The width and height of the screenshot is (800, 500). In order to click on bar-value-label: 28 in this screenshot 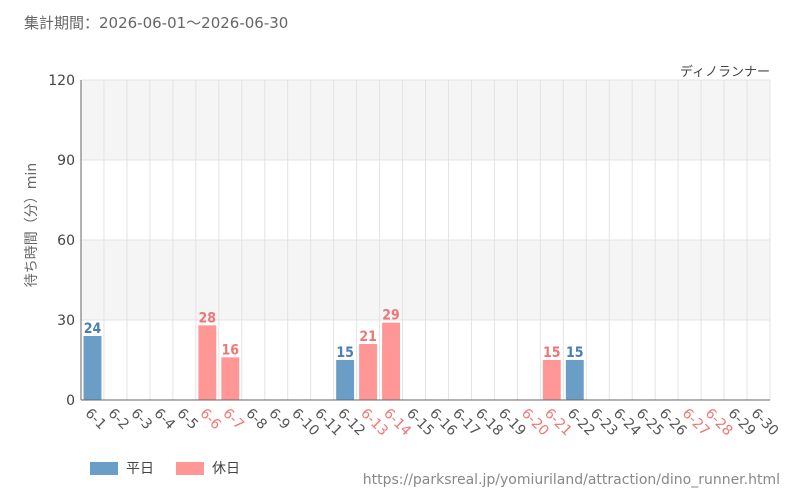, I will do `click(208, 318)`.